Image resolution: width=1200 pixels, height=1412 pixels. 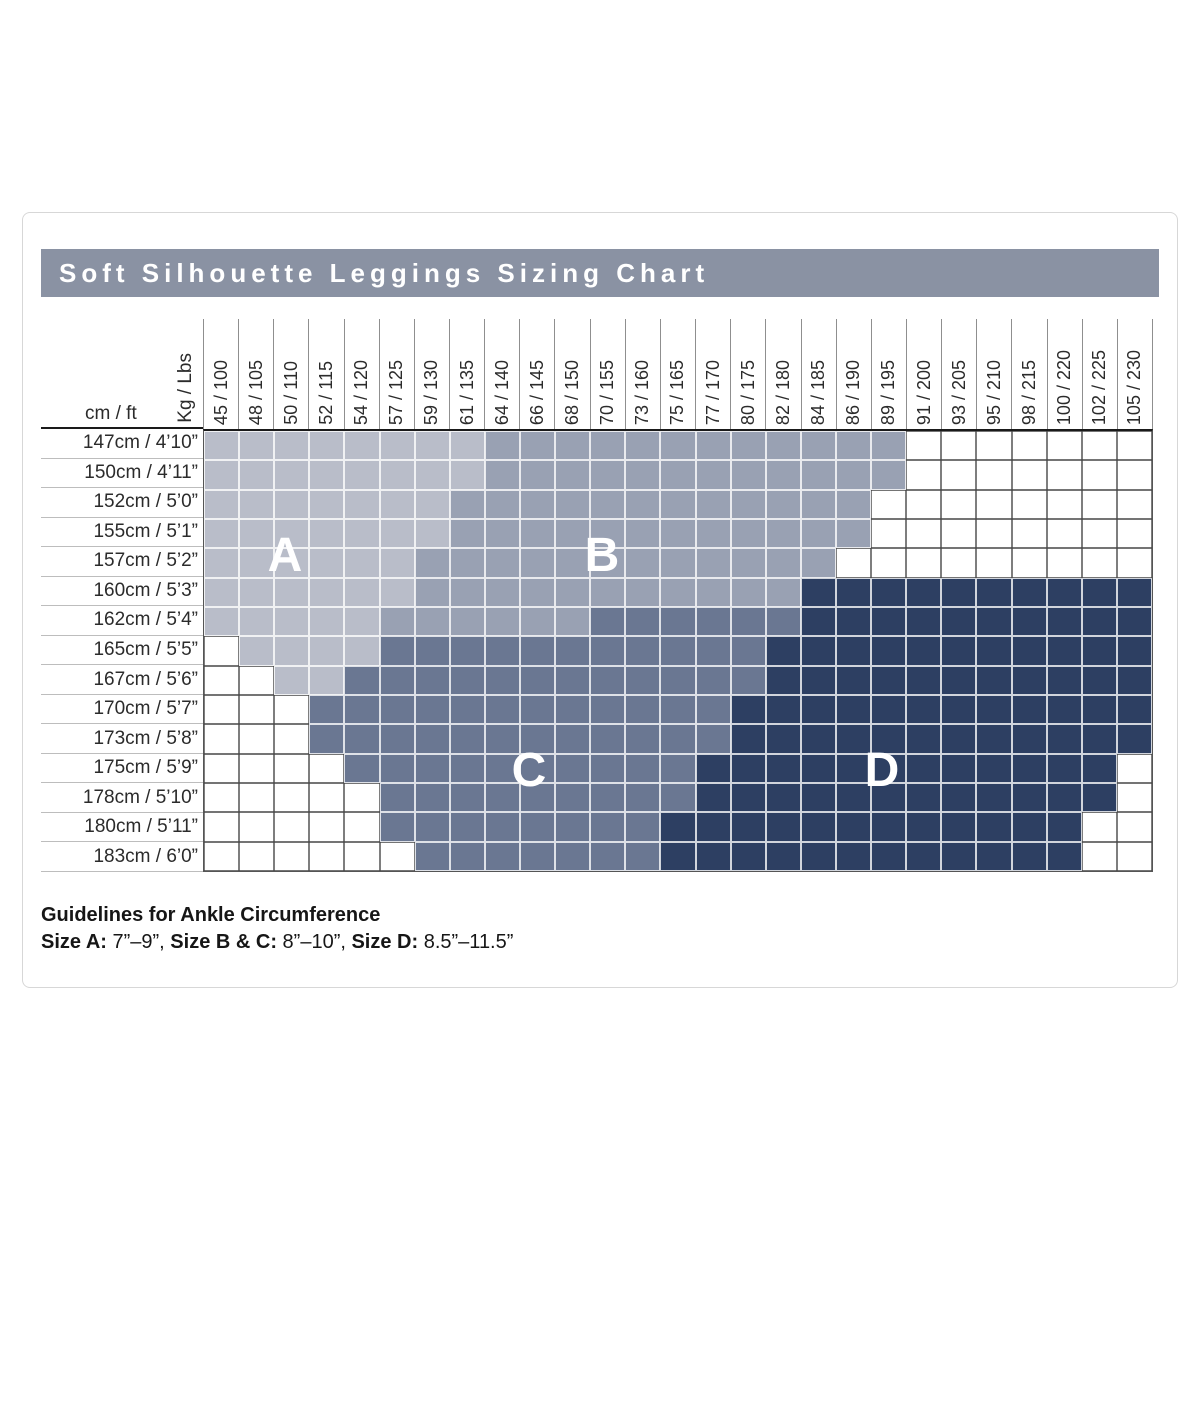 What do you see at coordinates (503, 374) in the screenshot?
I see `weight-column-header: 64 / 140` at bounding box center [503, 374].